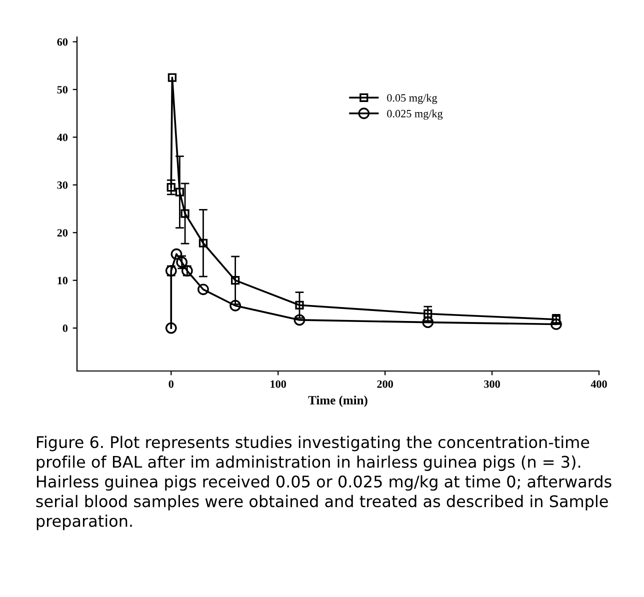 The height and width of the screenshot is (597, 644). What do you see at coordinates (598, 384) in the screenshot?
I see `x-tick-label: 400` at bounding box center [598, 384].